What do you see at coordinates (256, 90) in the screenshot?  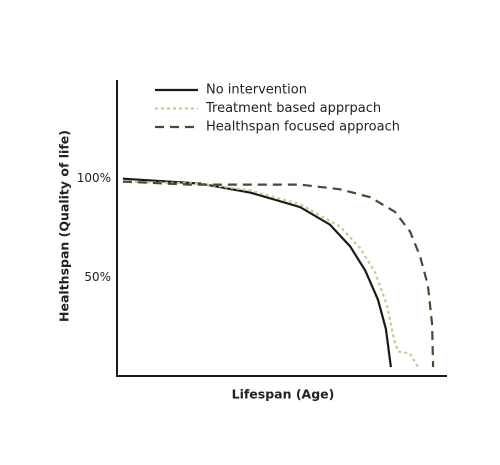 I see `legend-label: No intervention` at bounding box center [256, 90].